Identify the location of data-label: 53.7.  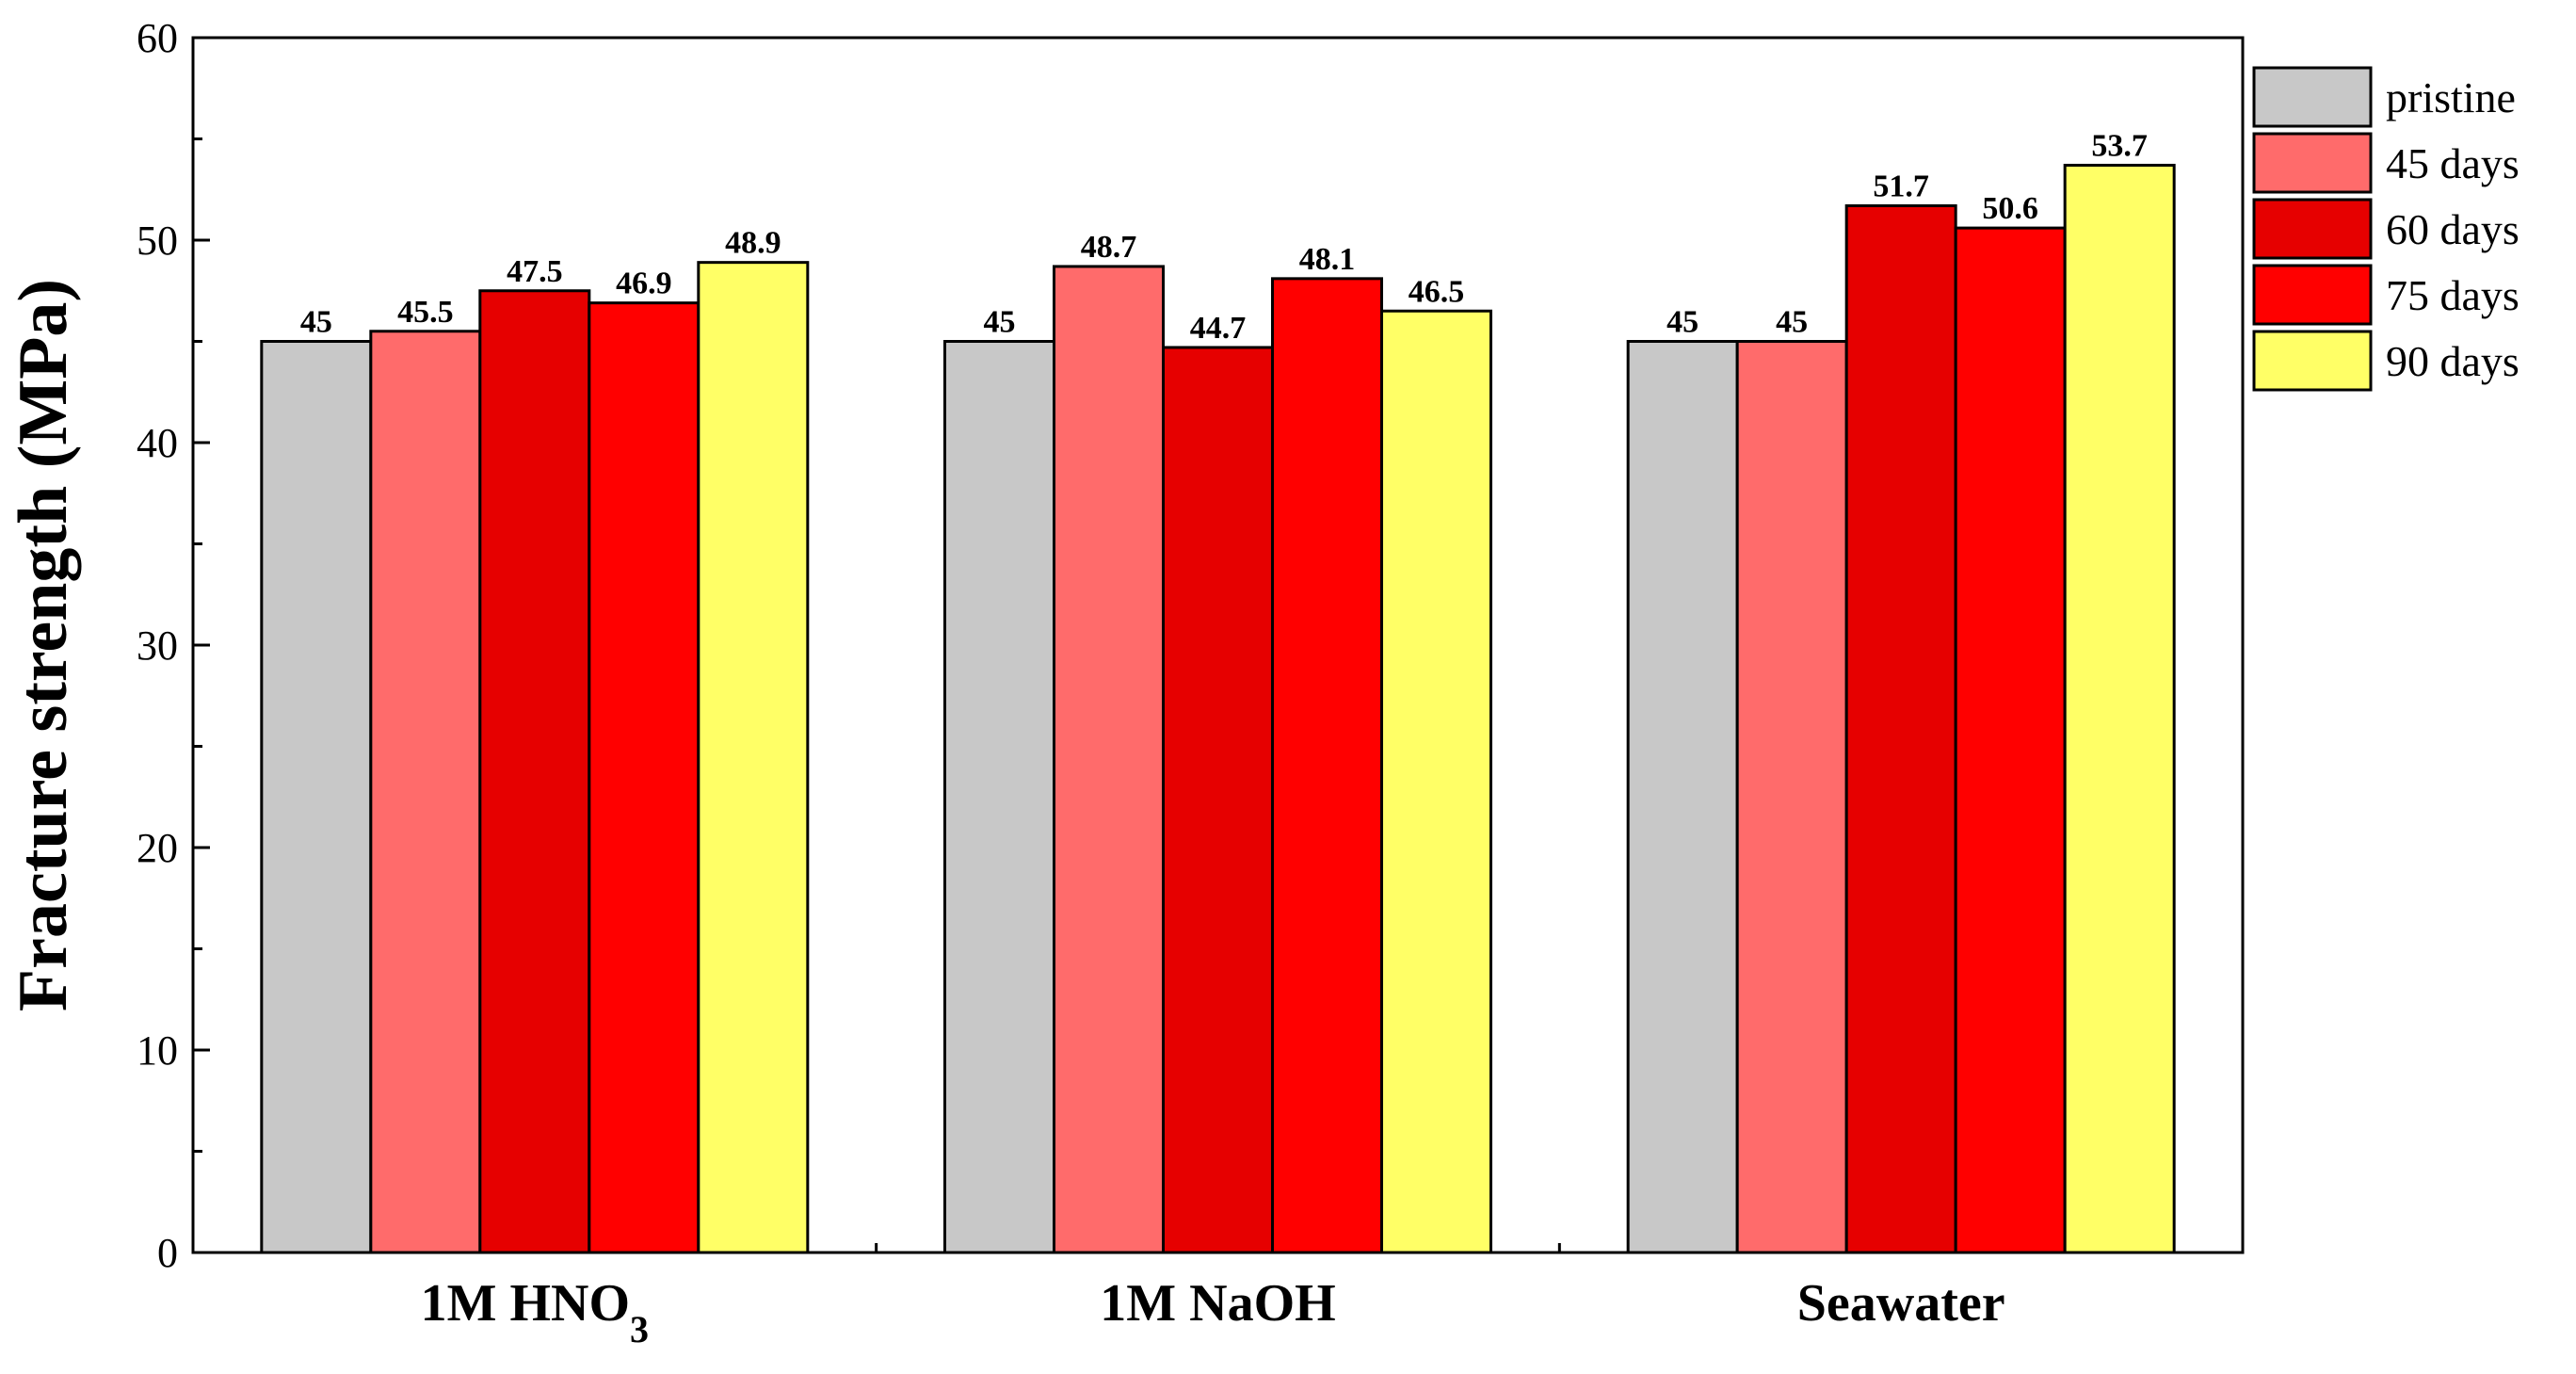
(2119, 145).